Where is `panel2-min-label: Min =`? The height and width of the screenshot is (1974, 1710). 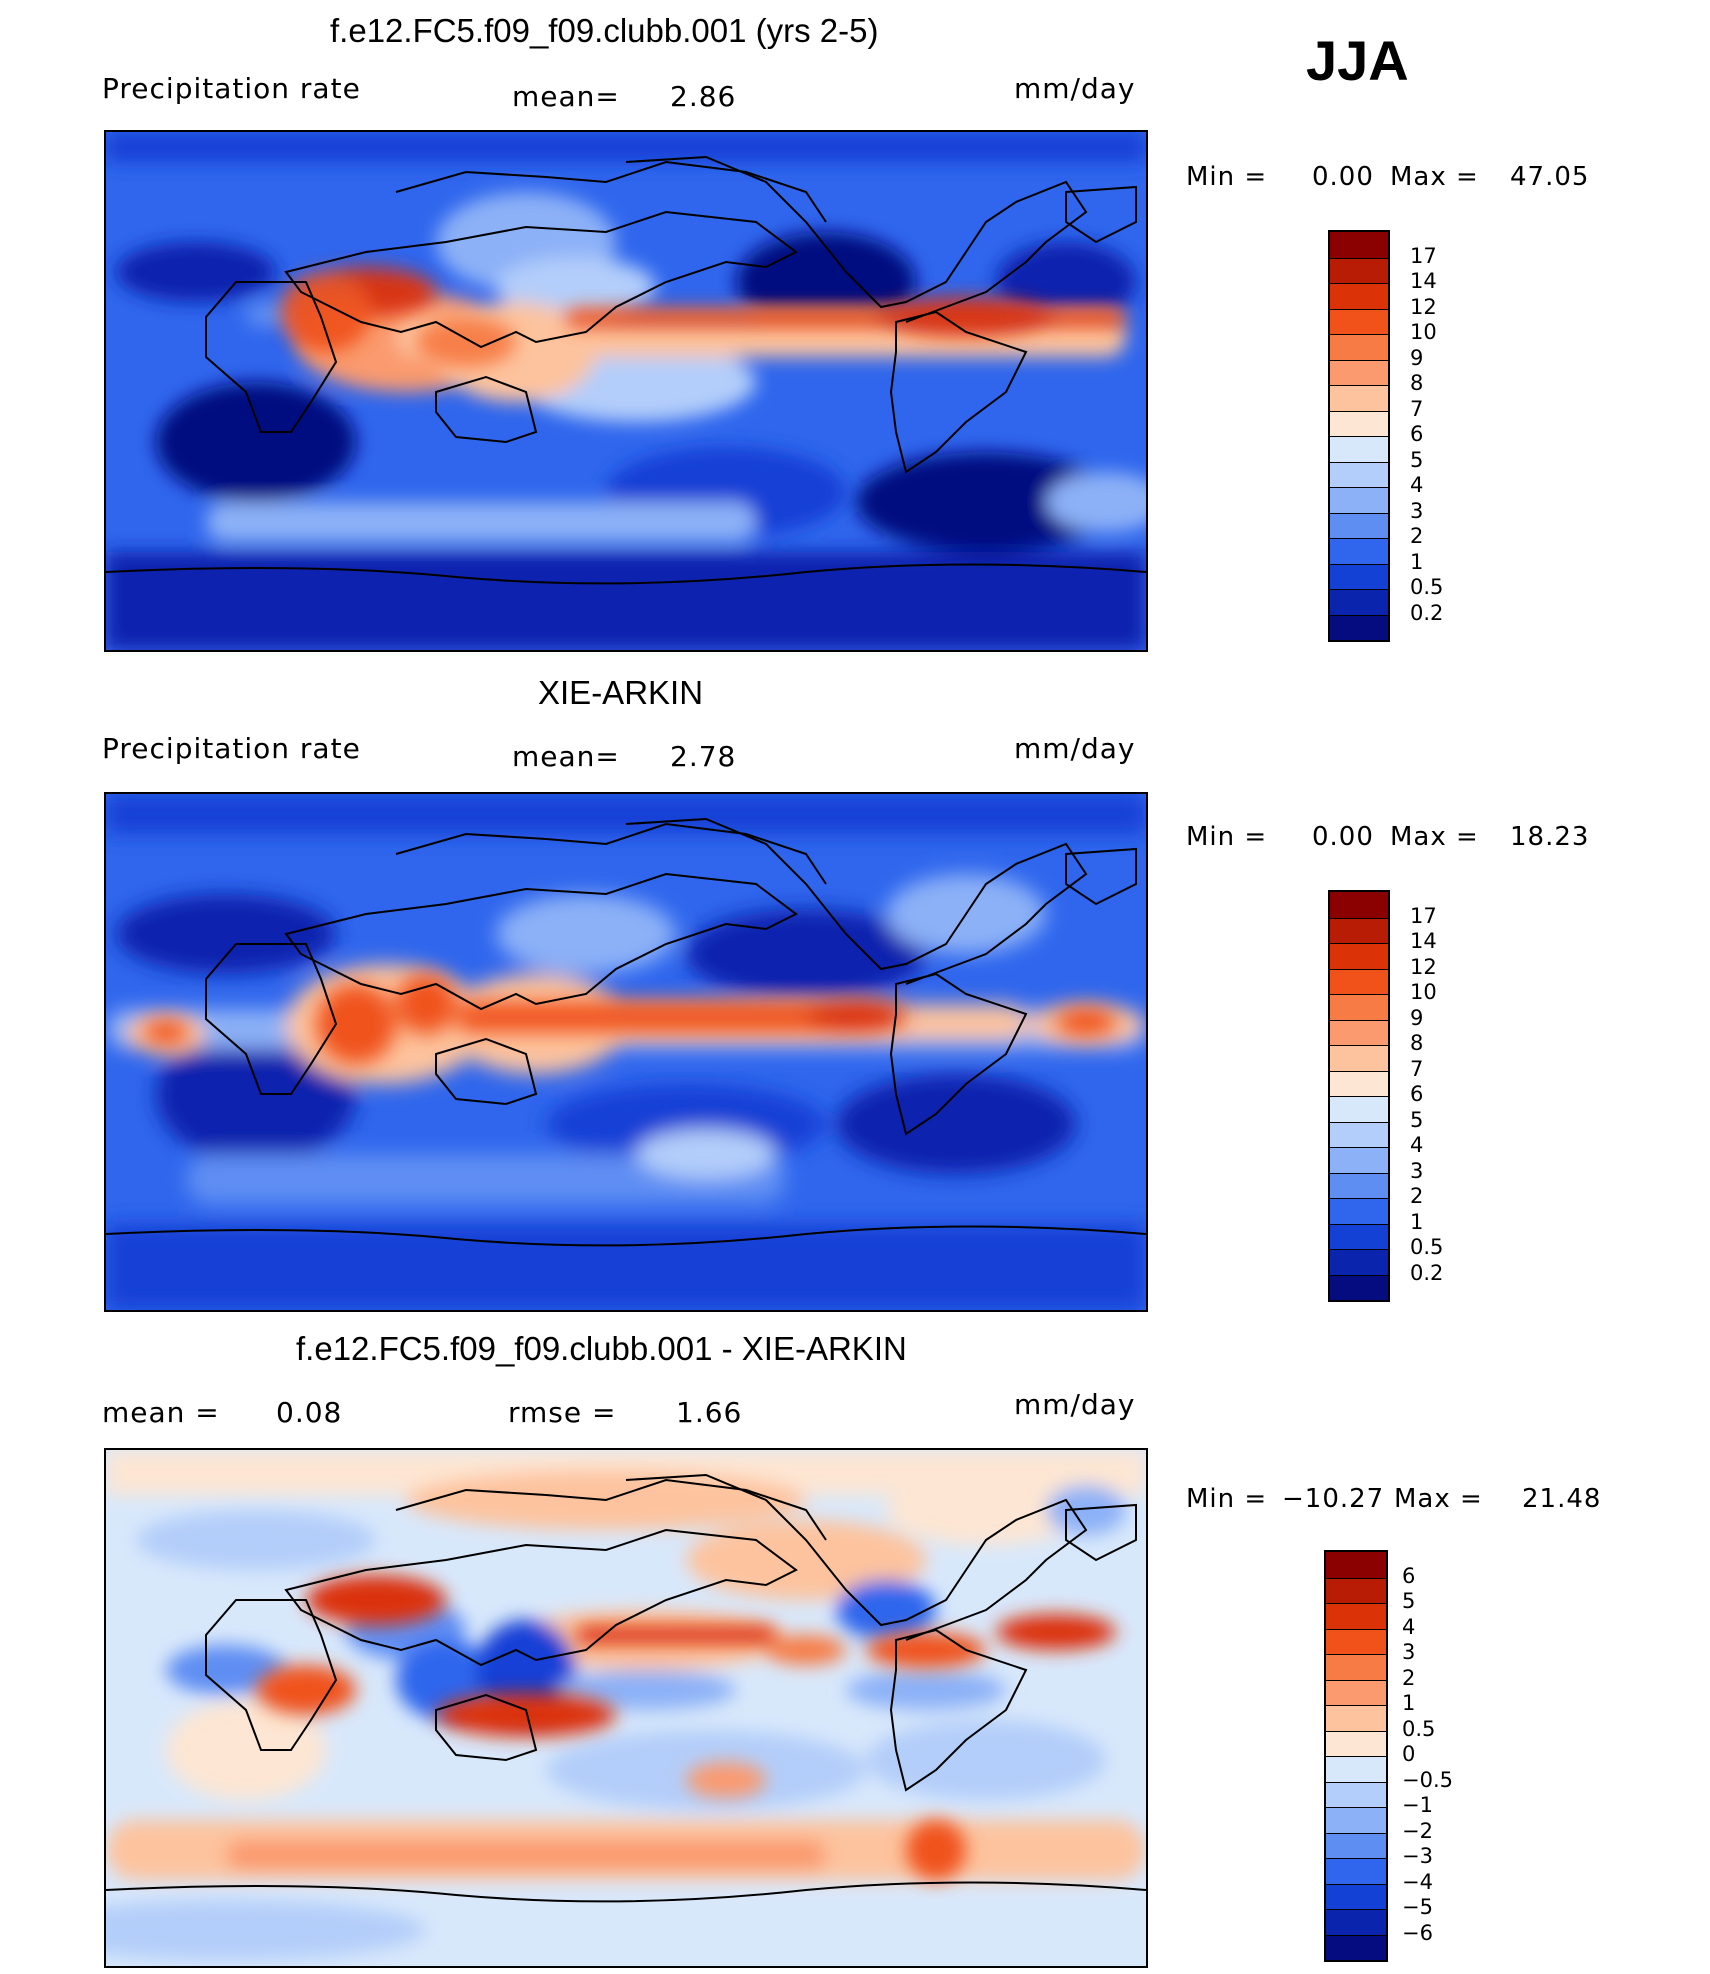
panel2-min-label: Min = is located at coordinates (1227, 837).